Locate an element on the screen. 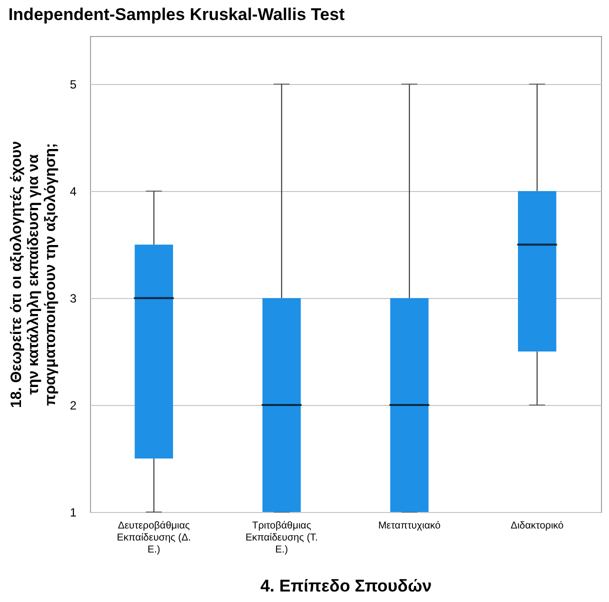 The width and height of the screenshot is (609, 602). chart-title: Independent-Samples Kruskal-Wallis Test is located at coordinates (176, 14).